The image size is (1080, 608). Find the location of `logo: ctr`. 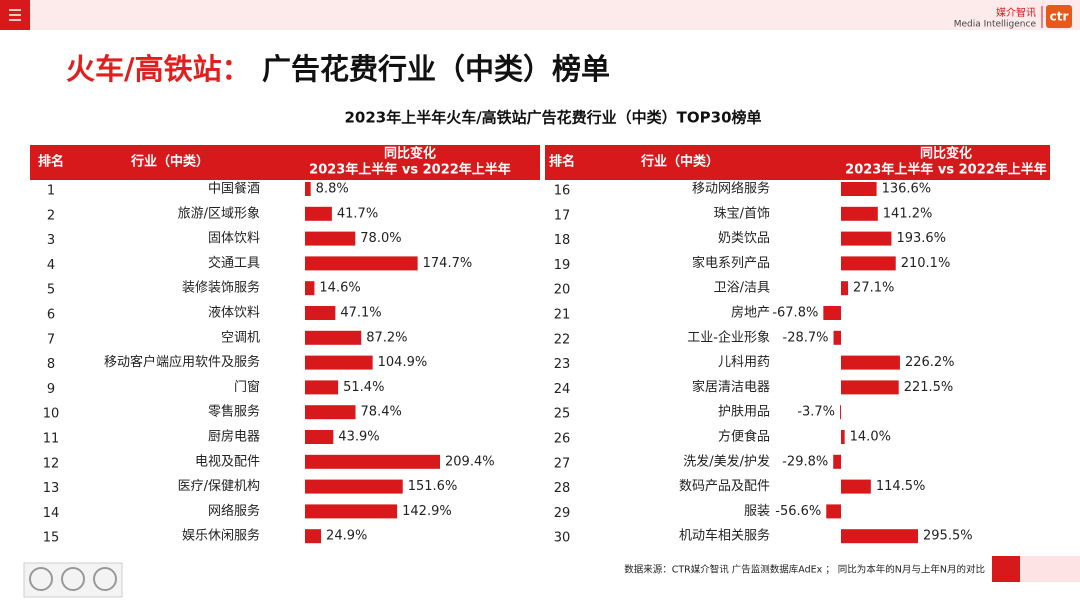

logo: ctr is located at coordinates (1059, 17).